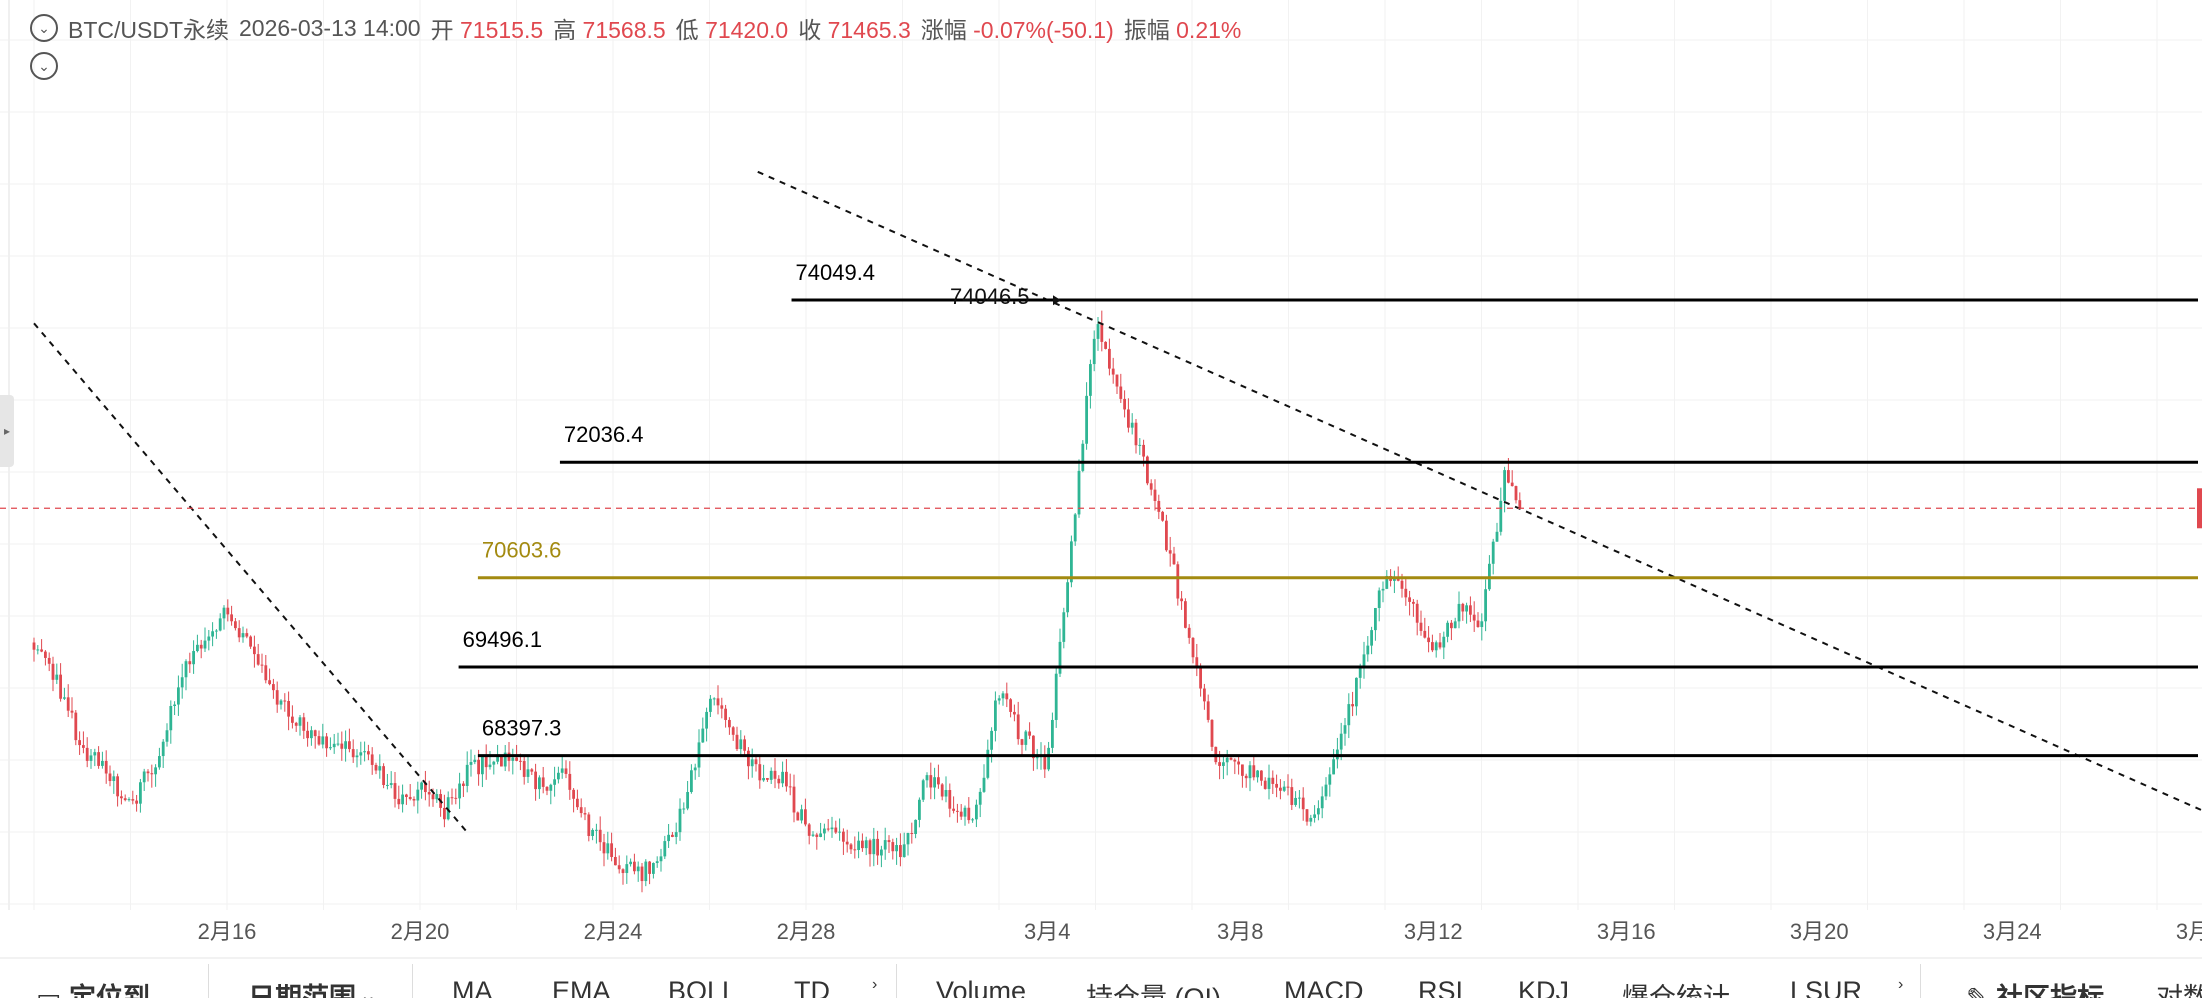 The height and width of the screenshot is (998, 2202). I want to click on kdj-button: KDJ, so click(1544, 987).